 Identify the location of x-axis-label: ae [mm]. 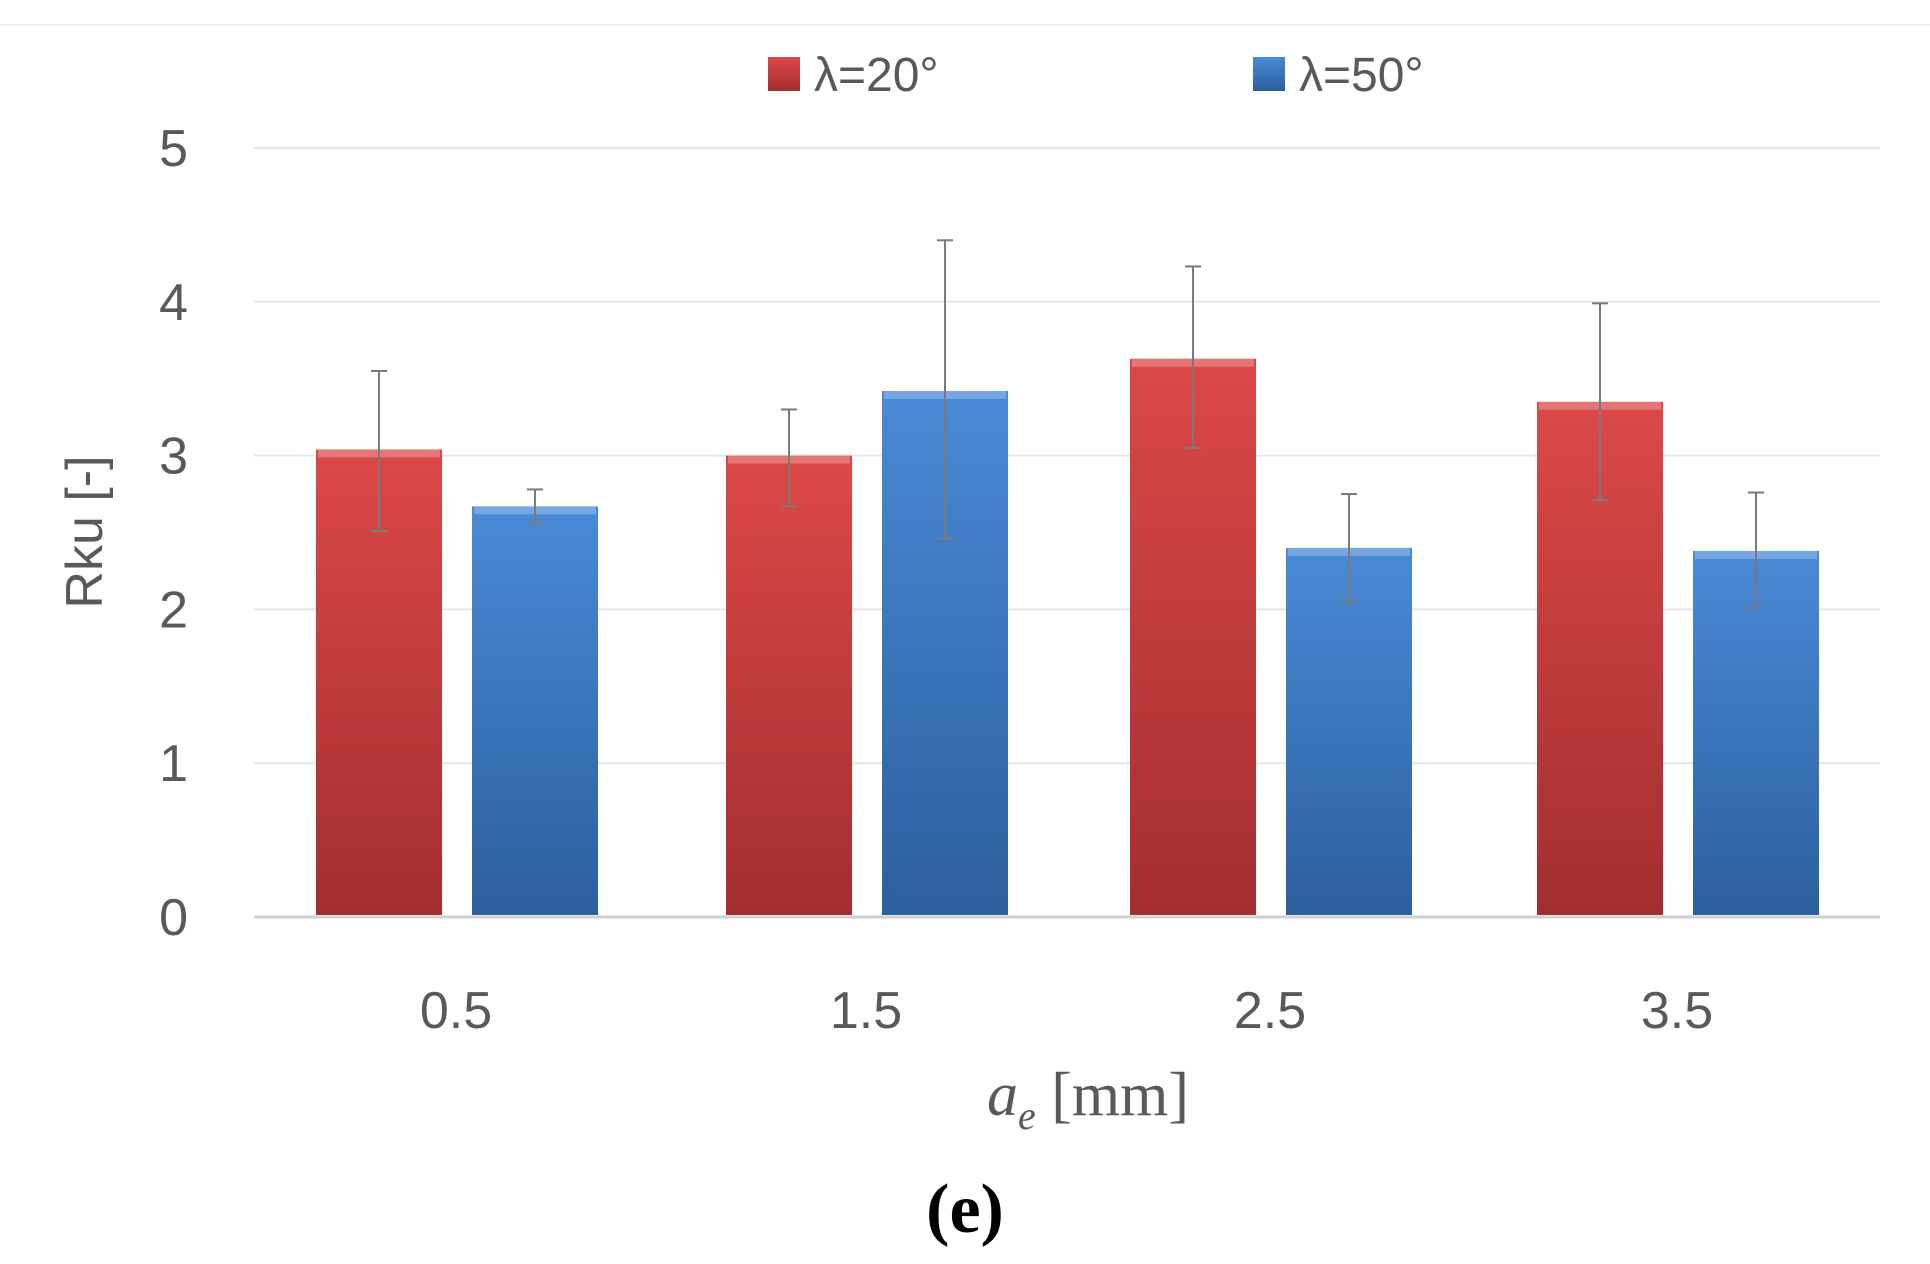
(1088, 1099).